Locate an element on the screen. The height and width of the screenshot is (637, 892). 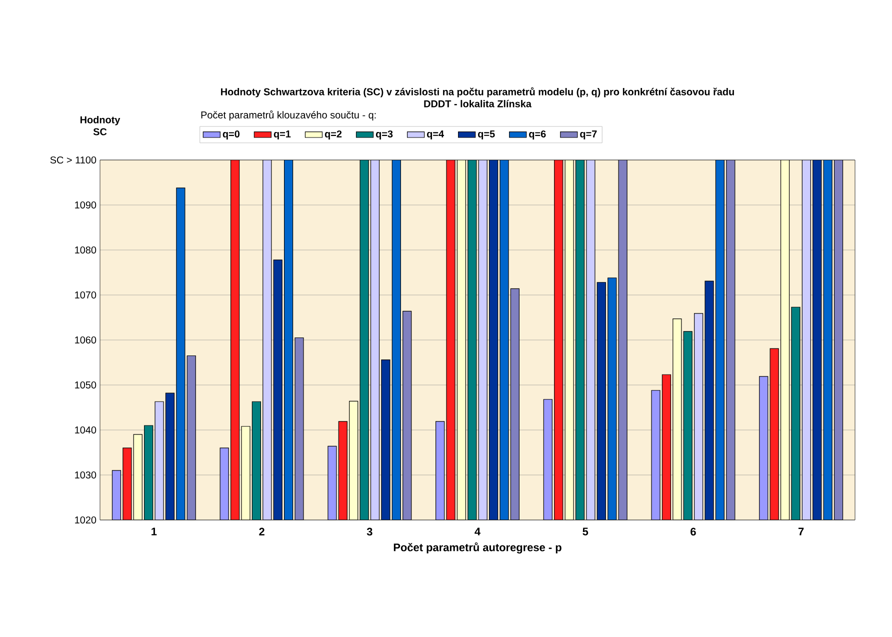
legend-title: Počet parametrů klouzavého součtu - q: is located at coordinates (288, 115).